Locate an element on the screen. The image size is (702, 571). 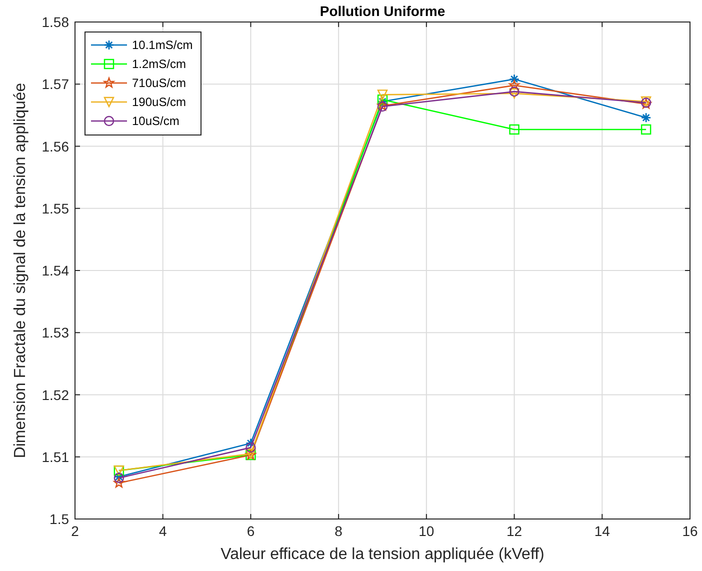
x-tick-label: 16 is located at coordinates (690, 531).